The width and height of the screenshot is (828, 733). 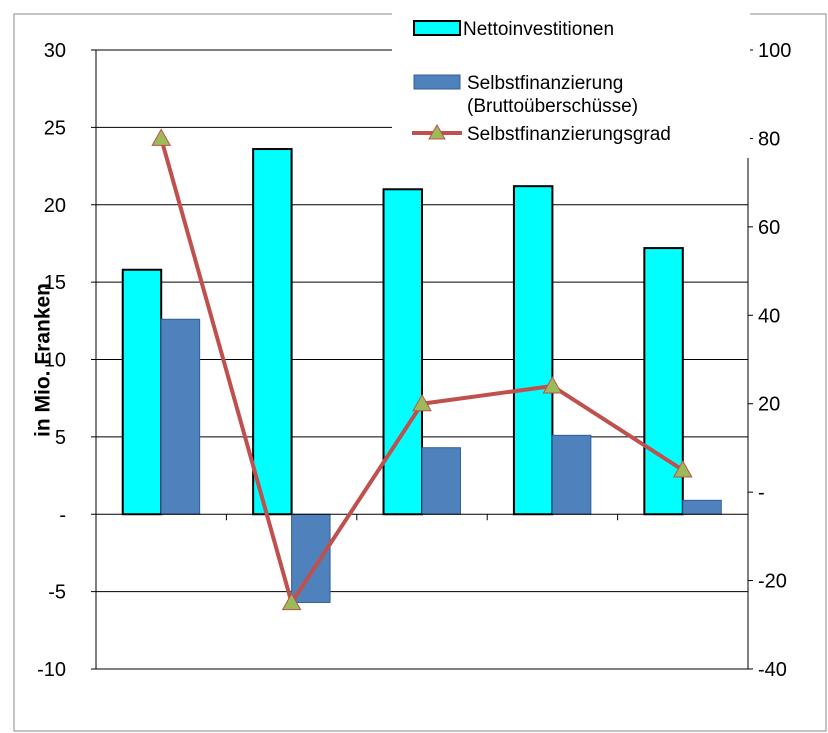 I want to click on legend-label-selbstfinanzierung-line2: (Bruttoüberschüsse), so click(x=552, y=106).